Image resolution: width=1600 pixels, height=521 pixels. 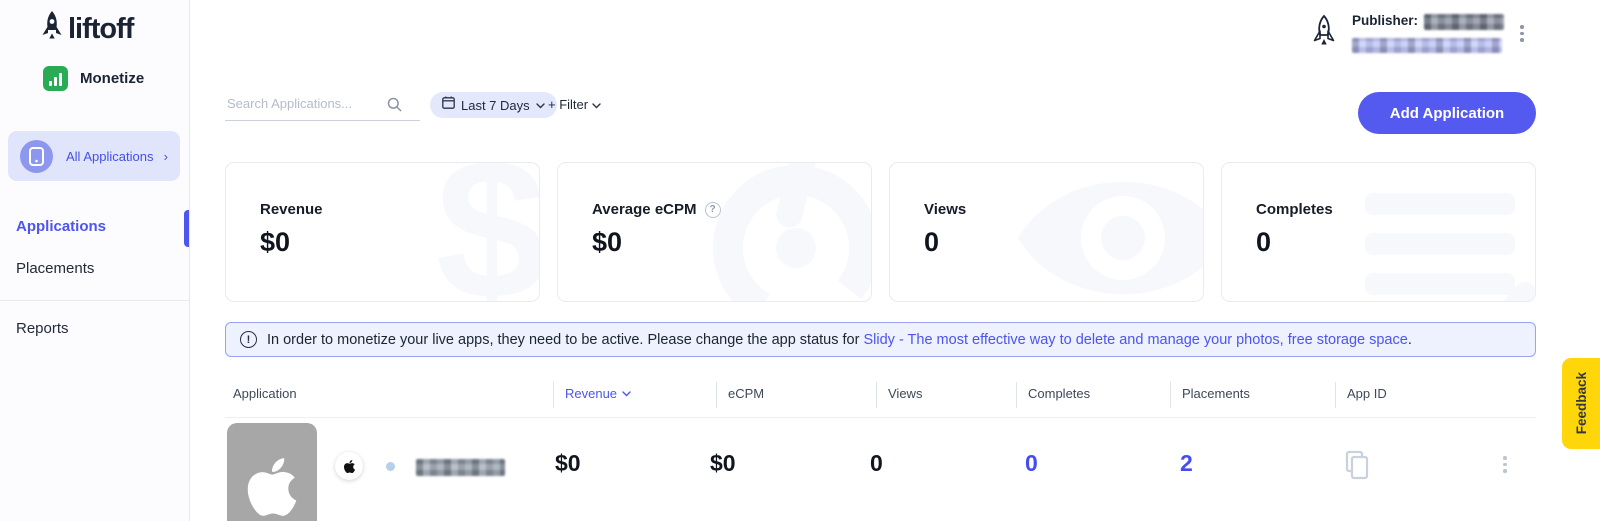 I want to click on stat-title: Views, so click(x=945, y=209).